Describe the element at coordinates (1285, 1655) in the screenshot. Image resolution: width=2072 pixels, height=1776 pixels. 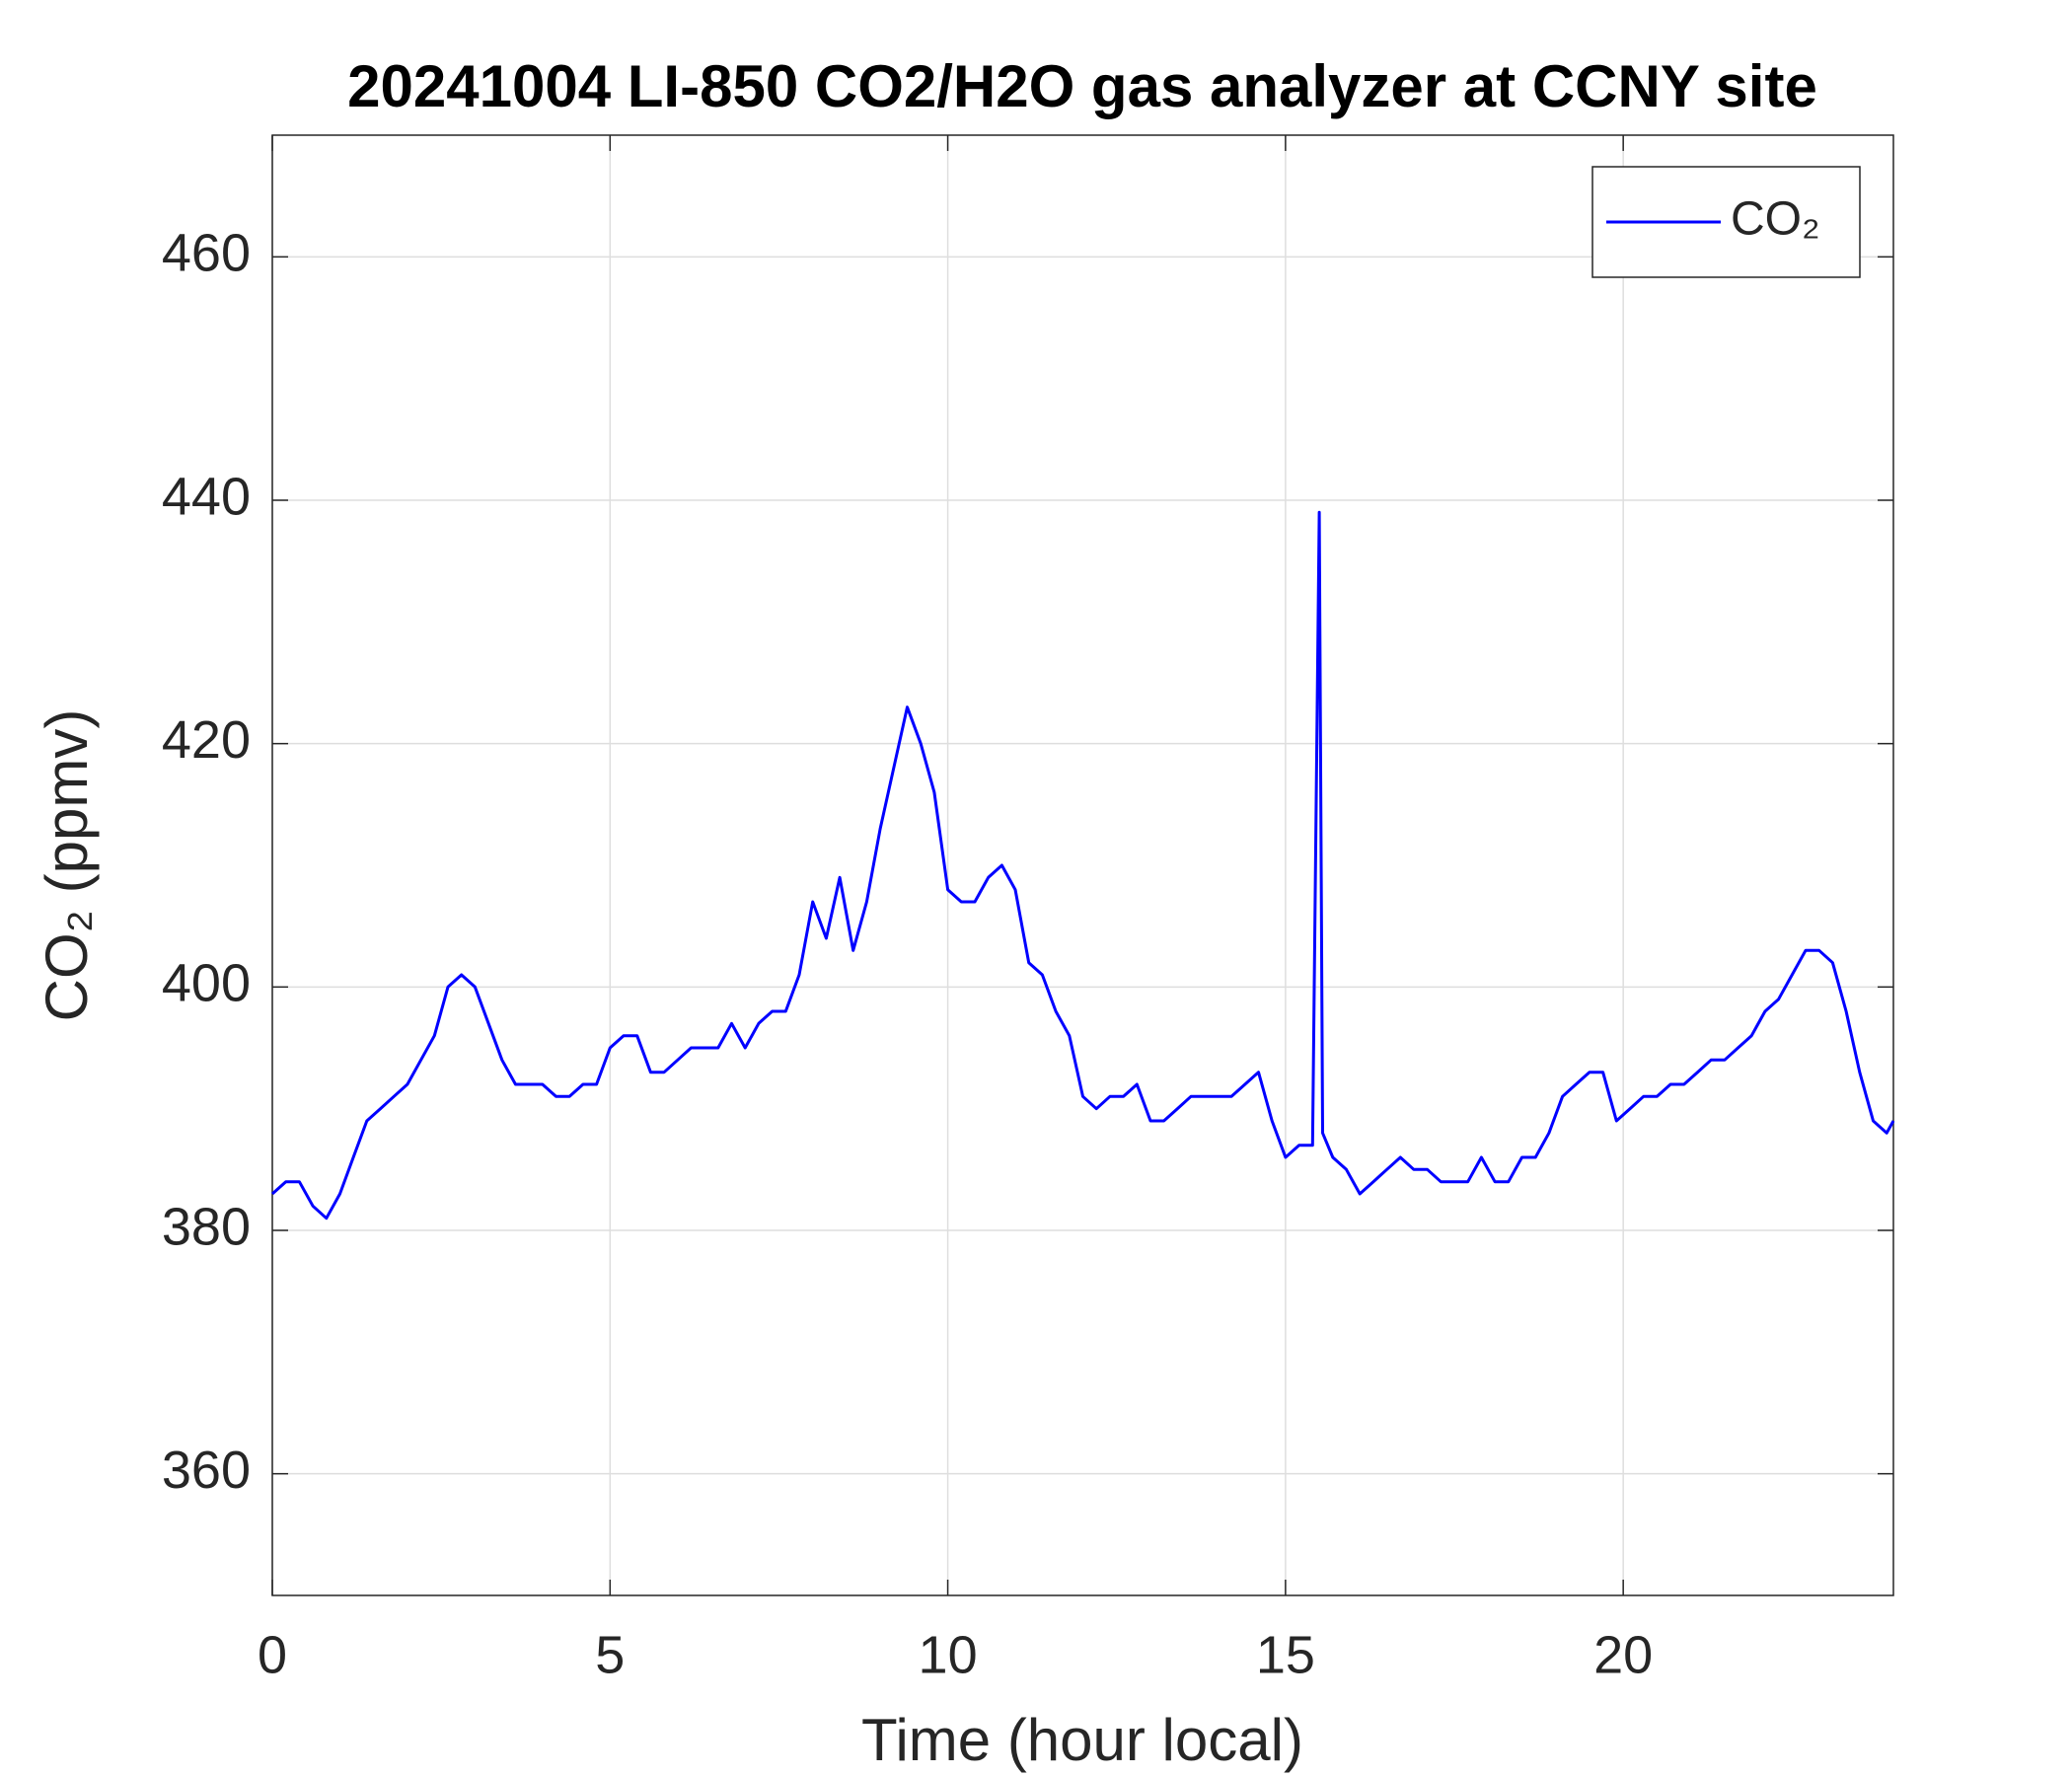
I see `x-tick-label: 15` at that location.